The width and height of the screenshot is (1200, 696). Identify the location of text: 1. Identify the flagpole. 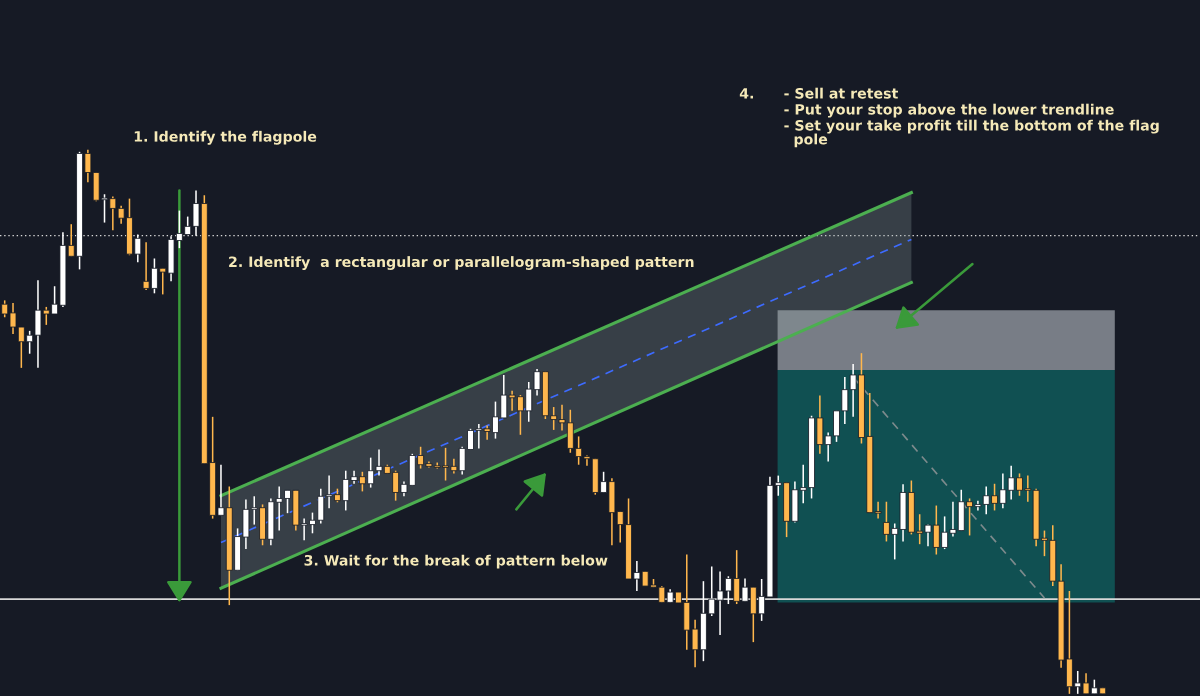
(225, 137).